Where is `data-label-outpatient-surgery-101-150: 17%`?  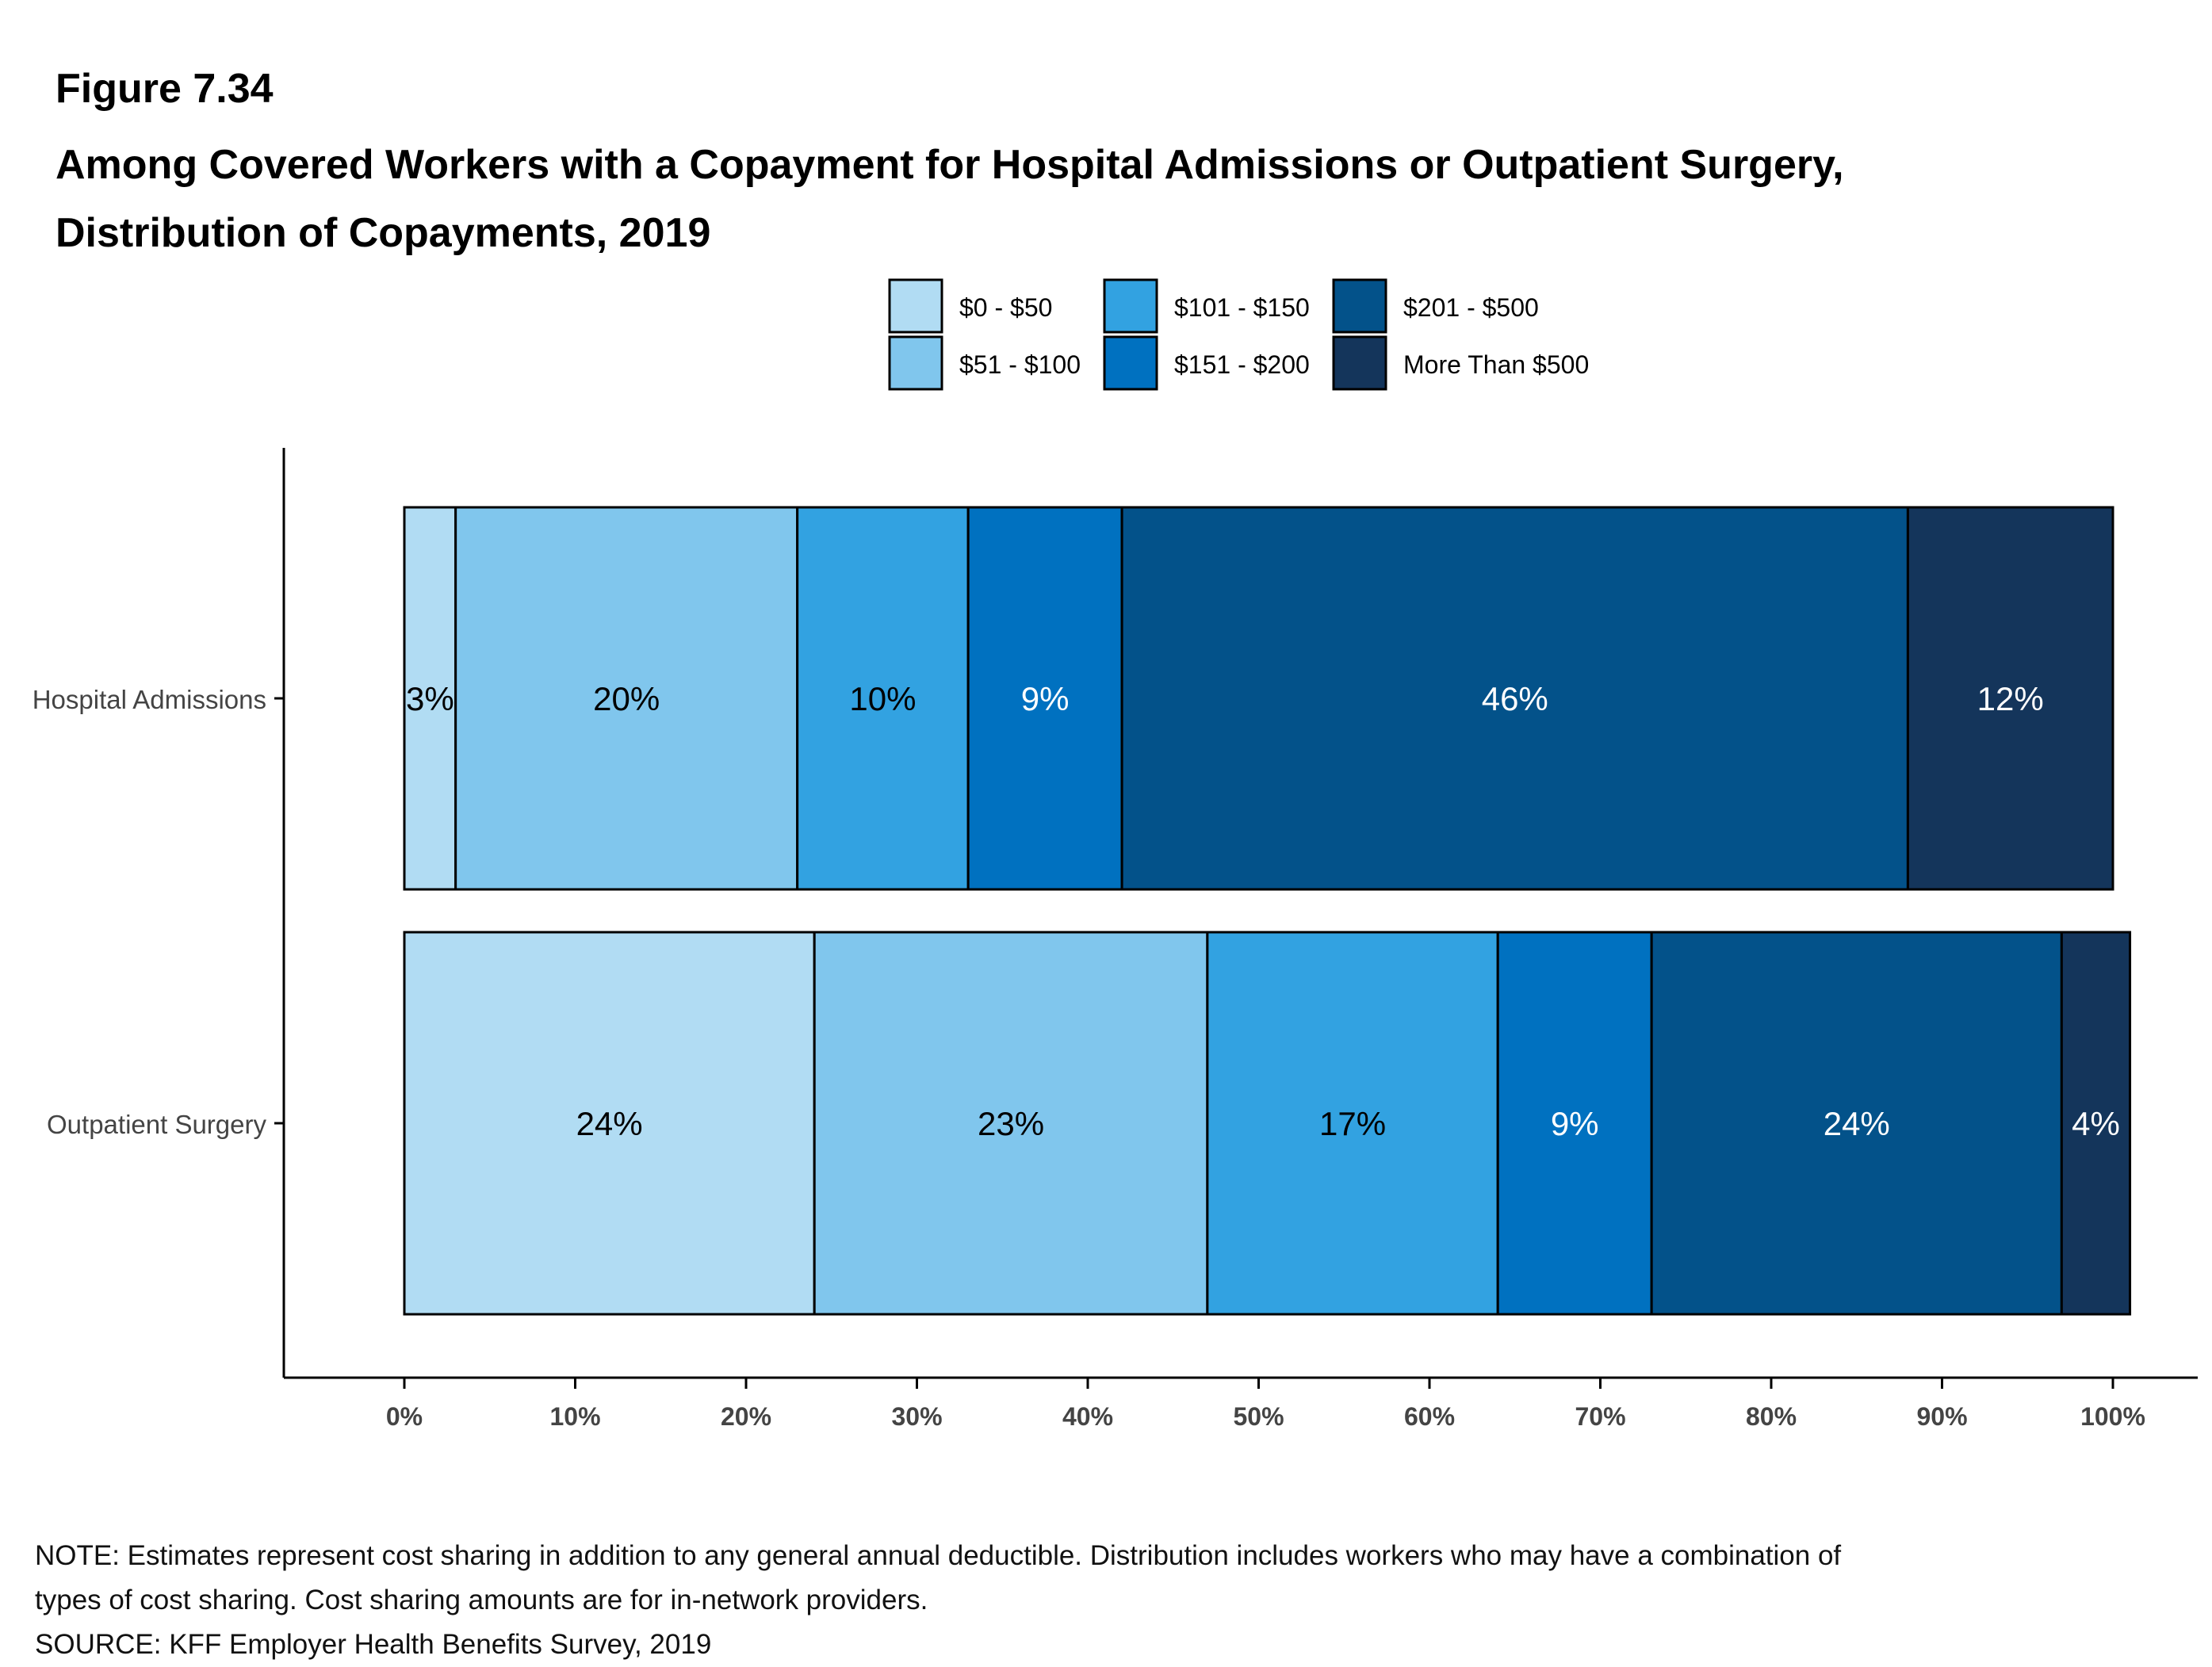 data-label-outpatient-surgery-101-150: 17% is located at coordinates (1352, 1124).